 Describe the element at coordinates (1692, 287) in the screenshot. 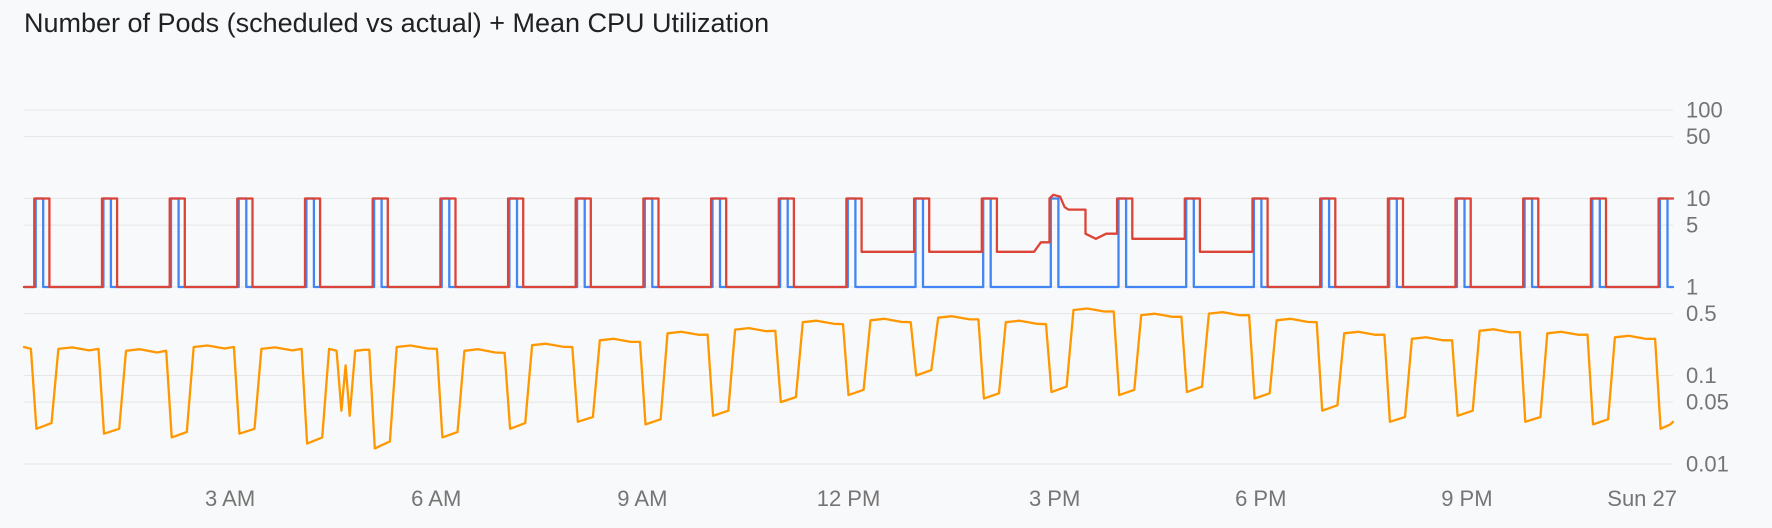

I see `y-tick-label: 1` at that location.